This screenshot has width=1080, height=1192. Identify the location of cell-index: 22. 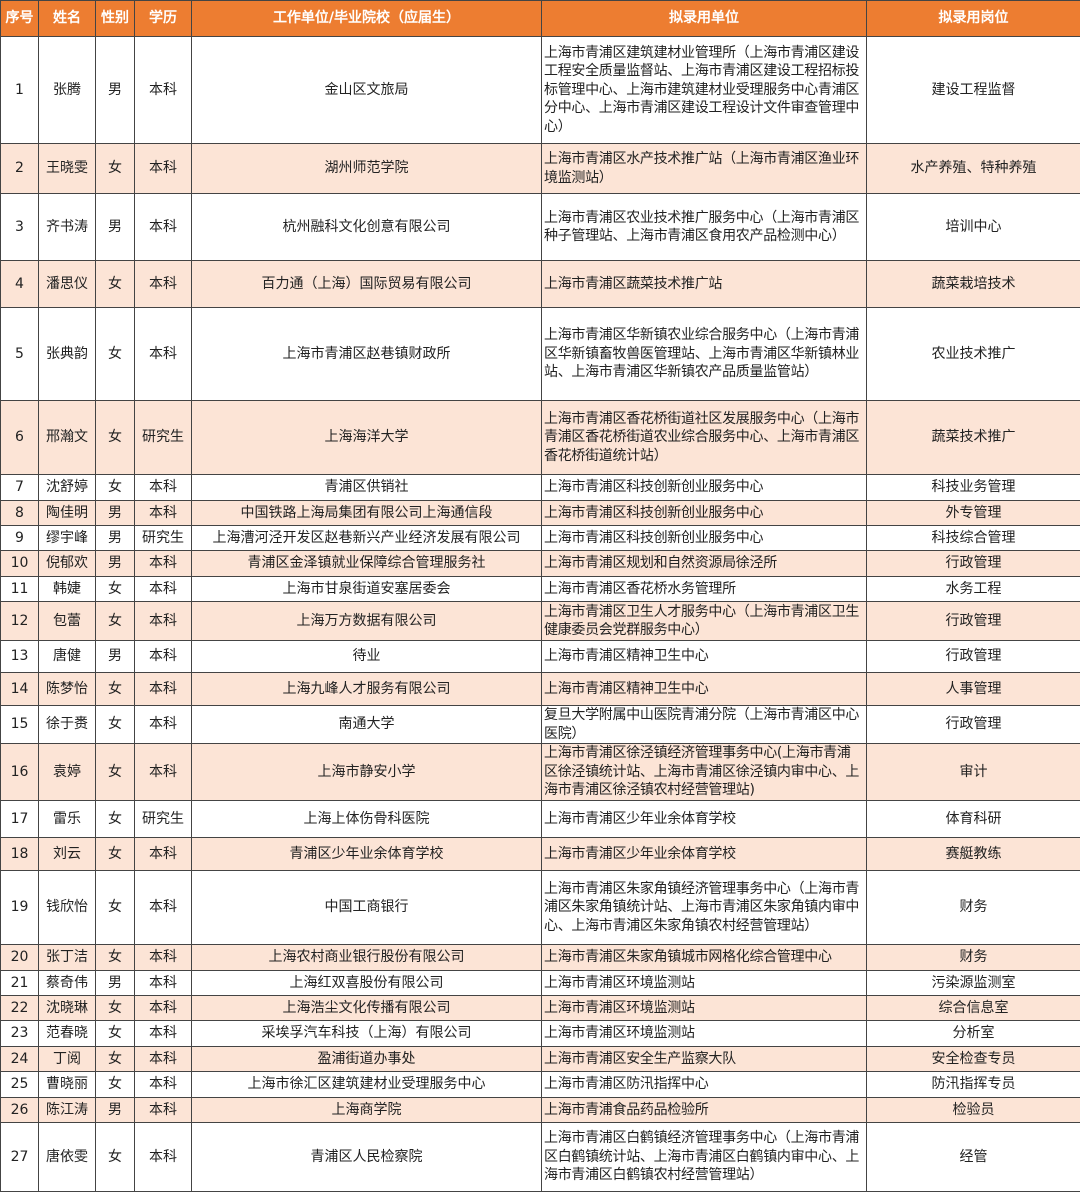
(20, 1008).